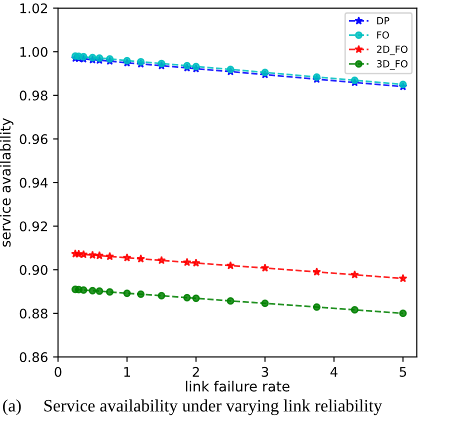  What do you see at coordinates (334, 372) in the screenshot?
I see `x-tick-label: 4` at bounding box center [334, 372].